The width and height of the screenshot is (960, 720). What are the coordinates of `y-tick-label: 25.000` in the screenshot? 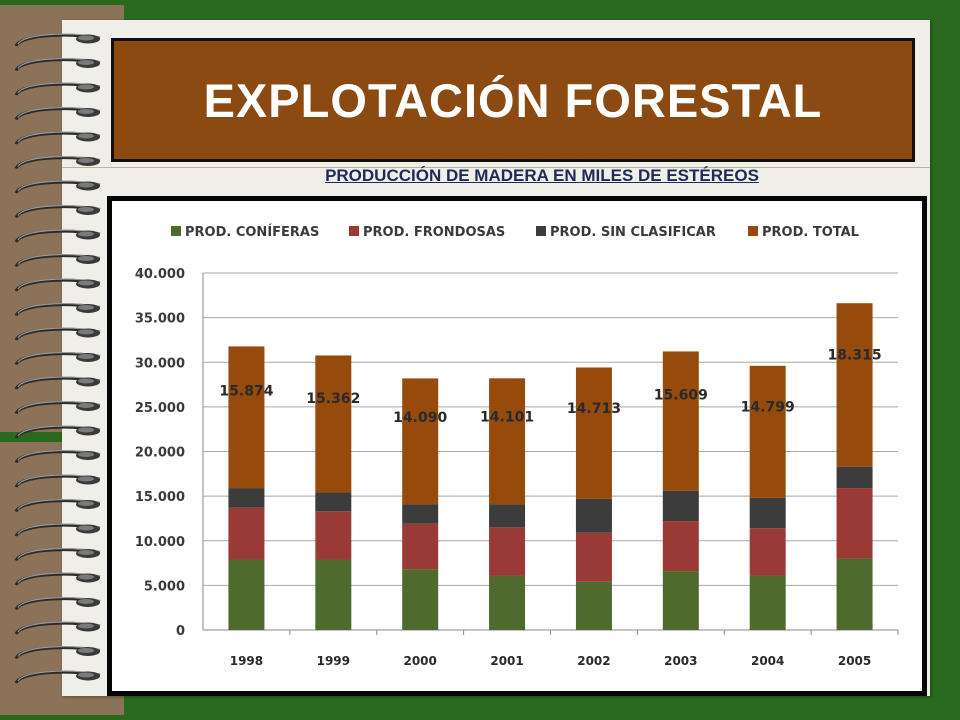 It's located at (160, 408).